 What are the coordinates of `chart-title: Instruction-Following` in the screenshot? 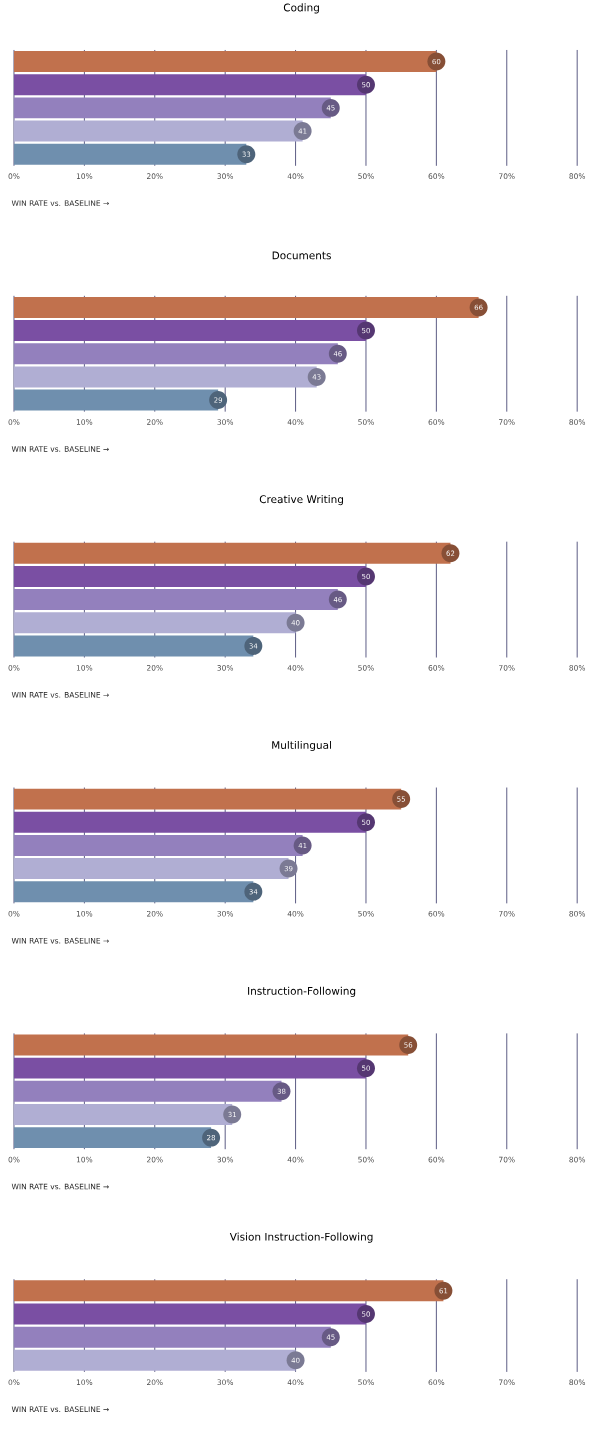 It's located at (302, 991).